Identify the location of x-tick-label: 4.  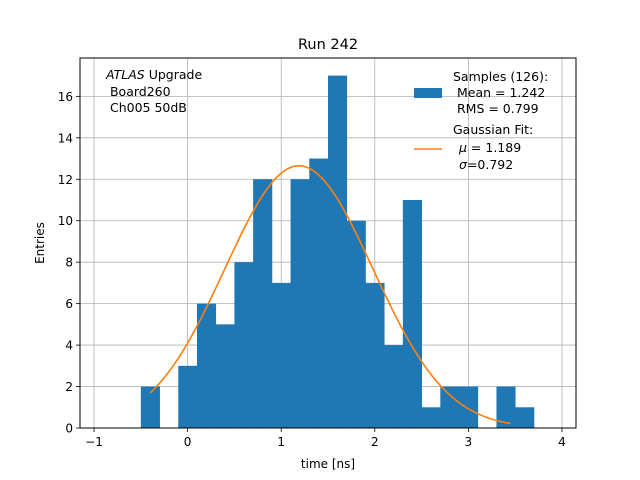
(562, 442).